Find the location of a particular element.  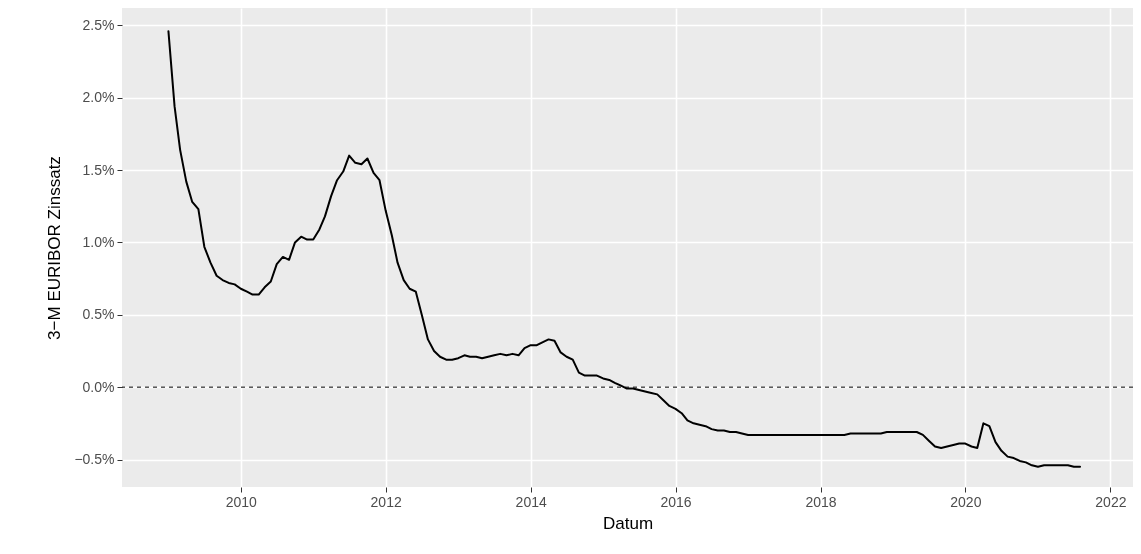

y-tick-label: 0.5% is located at coordinates (98, 314).